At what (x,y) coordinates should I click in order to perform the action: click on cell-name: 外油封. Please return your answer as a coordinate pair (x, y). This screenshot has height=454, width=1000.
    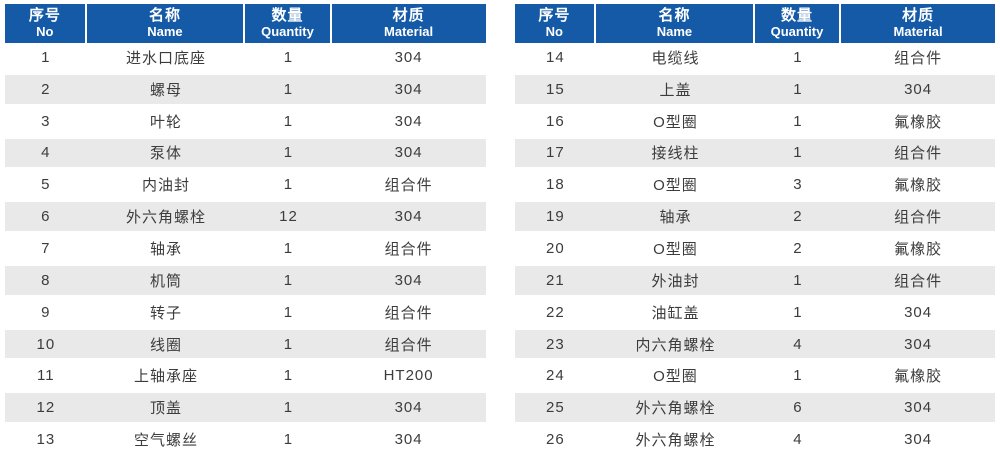
    Looking at the image, I should click on (675, 281).